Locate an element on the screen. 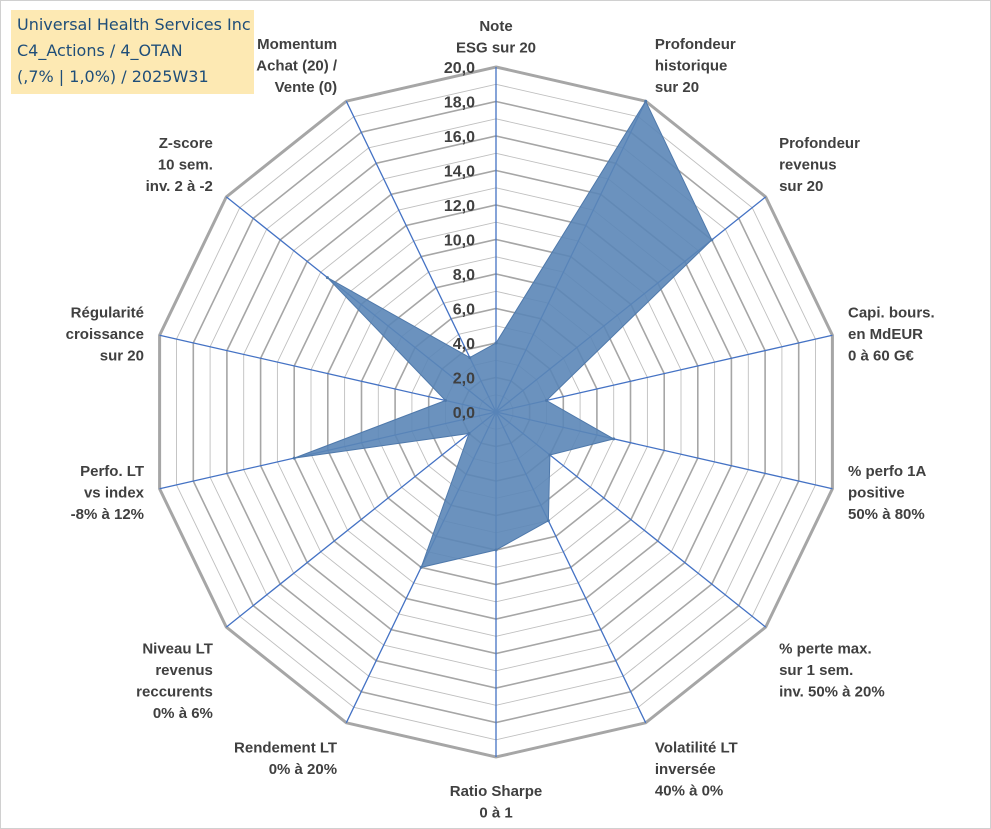 This screenshot has height=829, width=991. axis-label: % perte max. sur 1 sem. inv. 50% à 20% is located at coordinates (832, 671).